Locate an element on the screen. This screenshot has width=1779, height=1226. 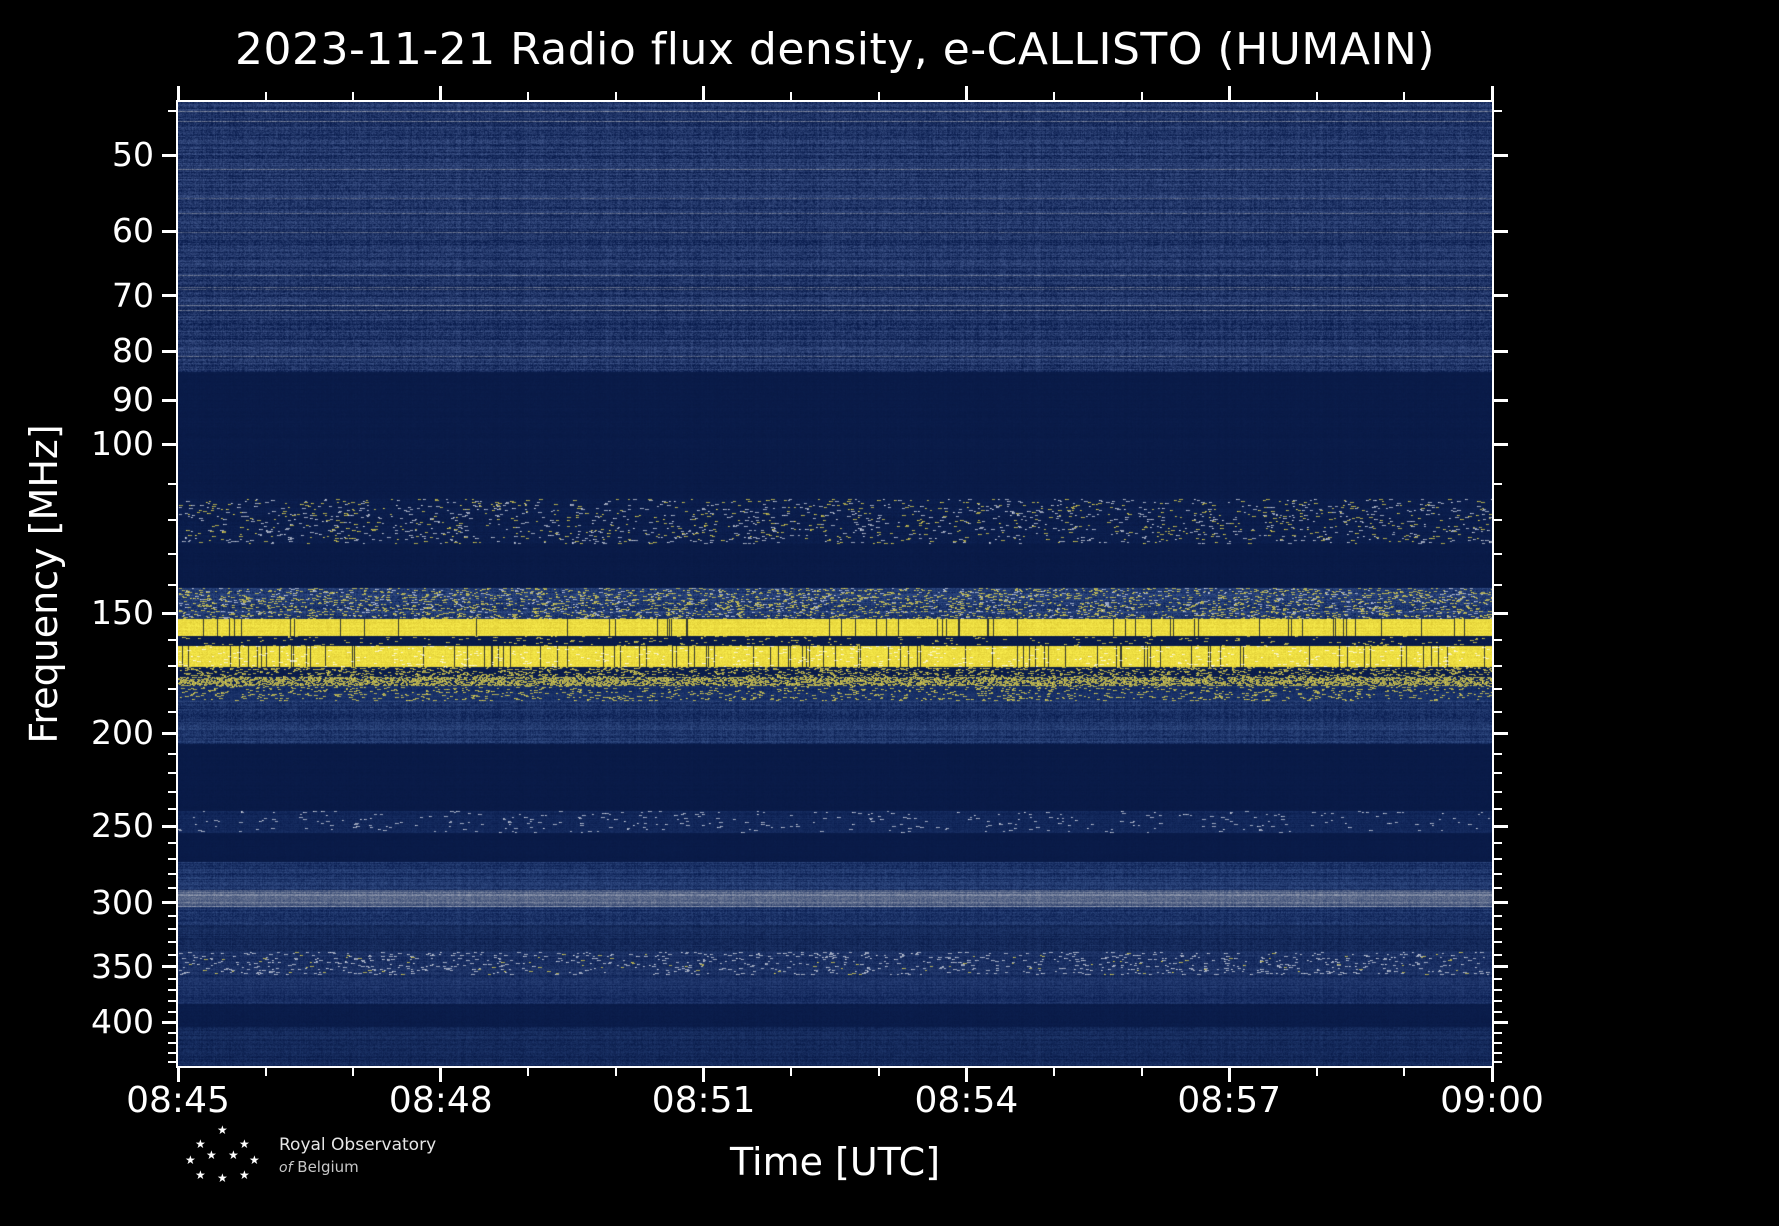
y-tick-label: 90 is located at coordinates (133, 400).